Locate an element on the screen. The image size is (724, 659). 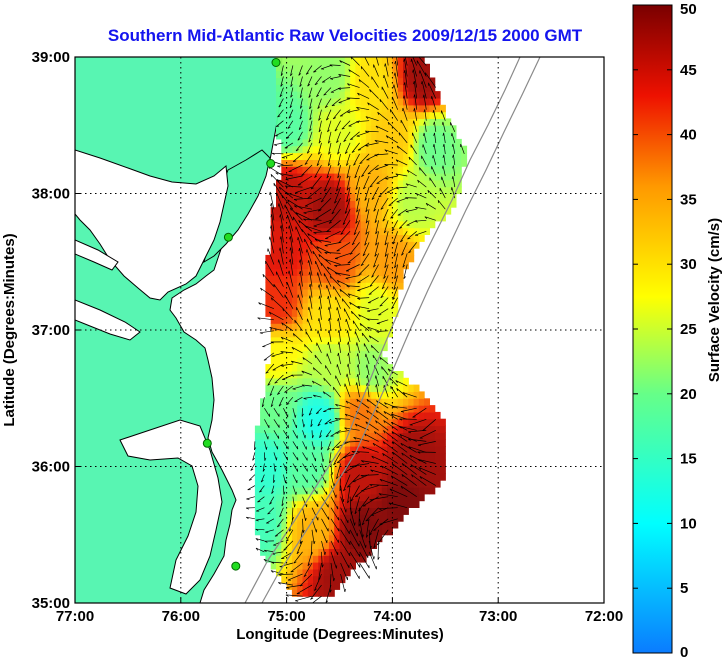
sound-water is located at coordinates (171, 507).